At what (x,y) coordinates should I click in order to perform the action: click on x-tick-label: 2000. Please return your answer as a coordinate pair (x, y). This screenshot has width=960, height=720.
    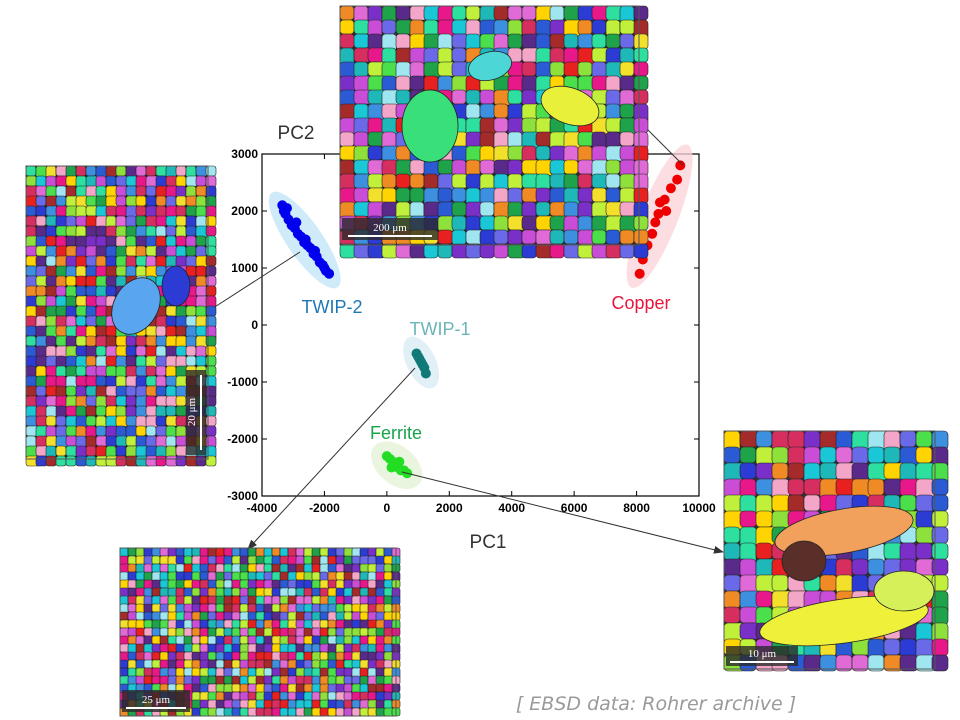
    Looking at the image, I should click on (449, 508).